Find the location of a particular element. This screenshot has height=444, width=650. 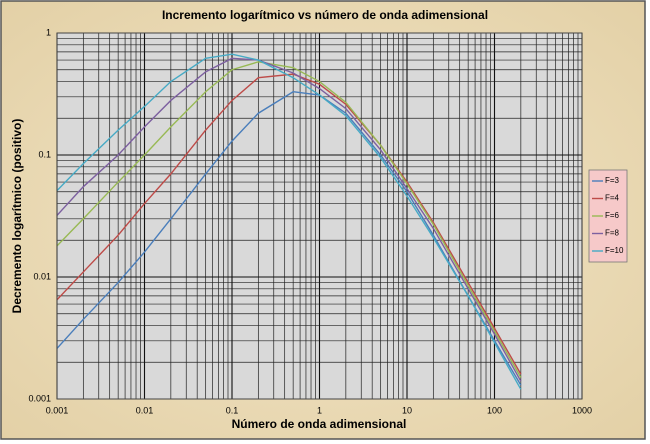

x-tick-label: 0.1 is located at coordinates (232, 410).